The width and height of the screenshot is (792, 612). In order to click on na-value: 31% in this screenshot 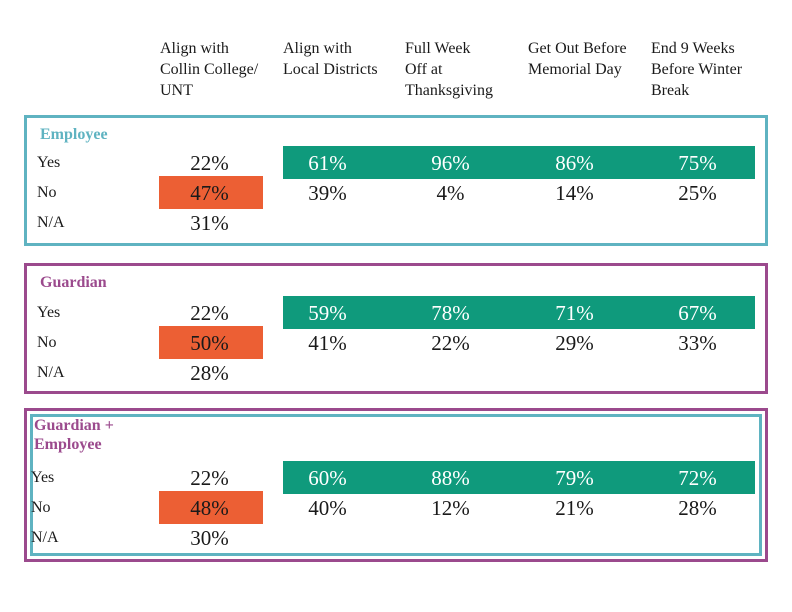, I will do `click(209, 223)`.